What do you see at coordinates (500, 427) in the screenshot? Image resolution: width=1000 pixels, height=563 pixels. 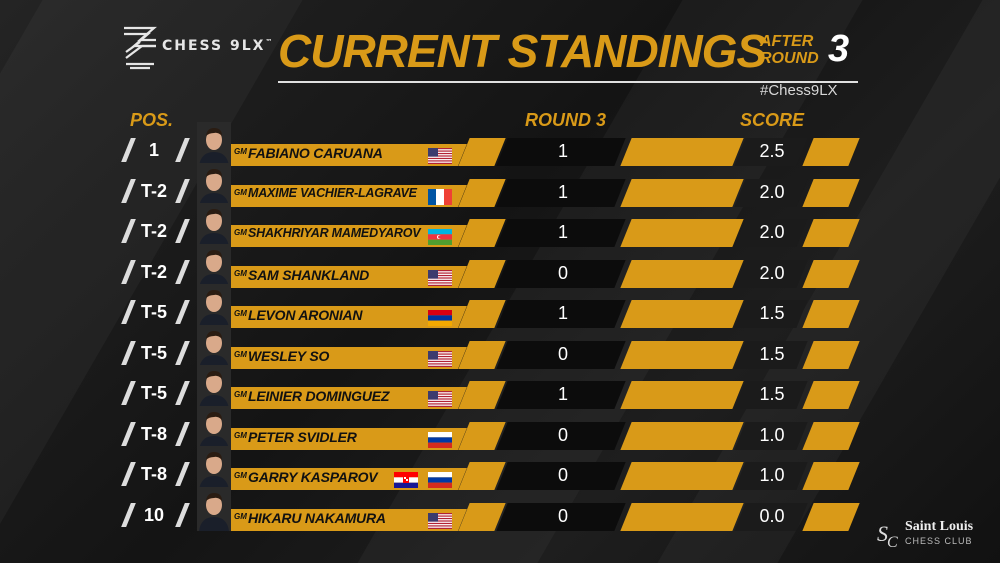 I see `table-row: T-8 GM PETER SVIDLER 0 1.0` at bounding box center [500, 427].